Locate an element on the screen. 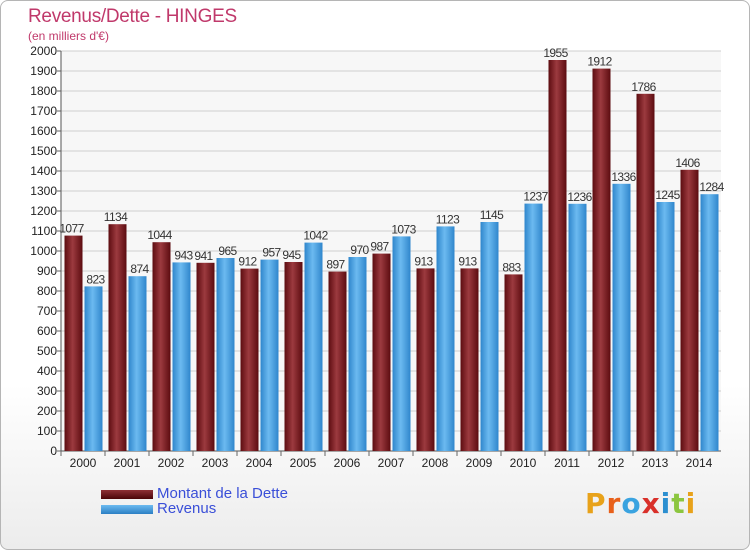  debt-value-label: 1044 is located at coordinates (159, 235).